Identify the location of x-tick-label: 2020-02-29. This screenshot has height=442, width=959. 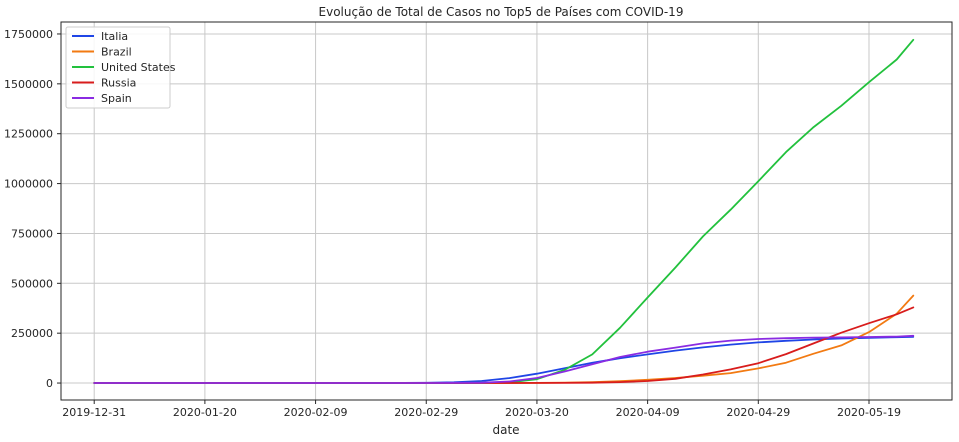
(426, 412).